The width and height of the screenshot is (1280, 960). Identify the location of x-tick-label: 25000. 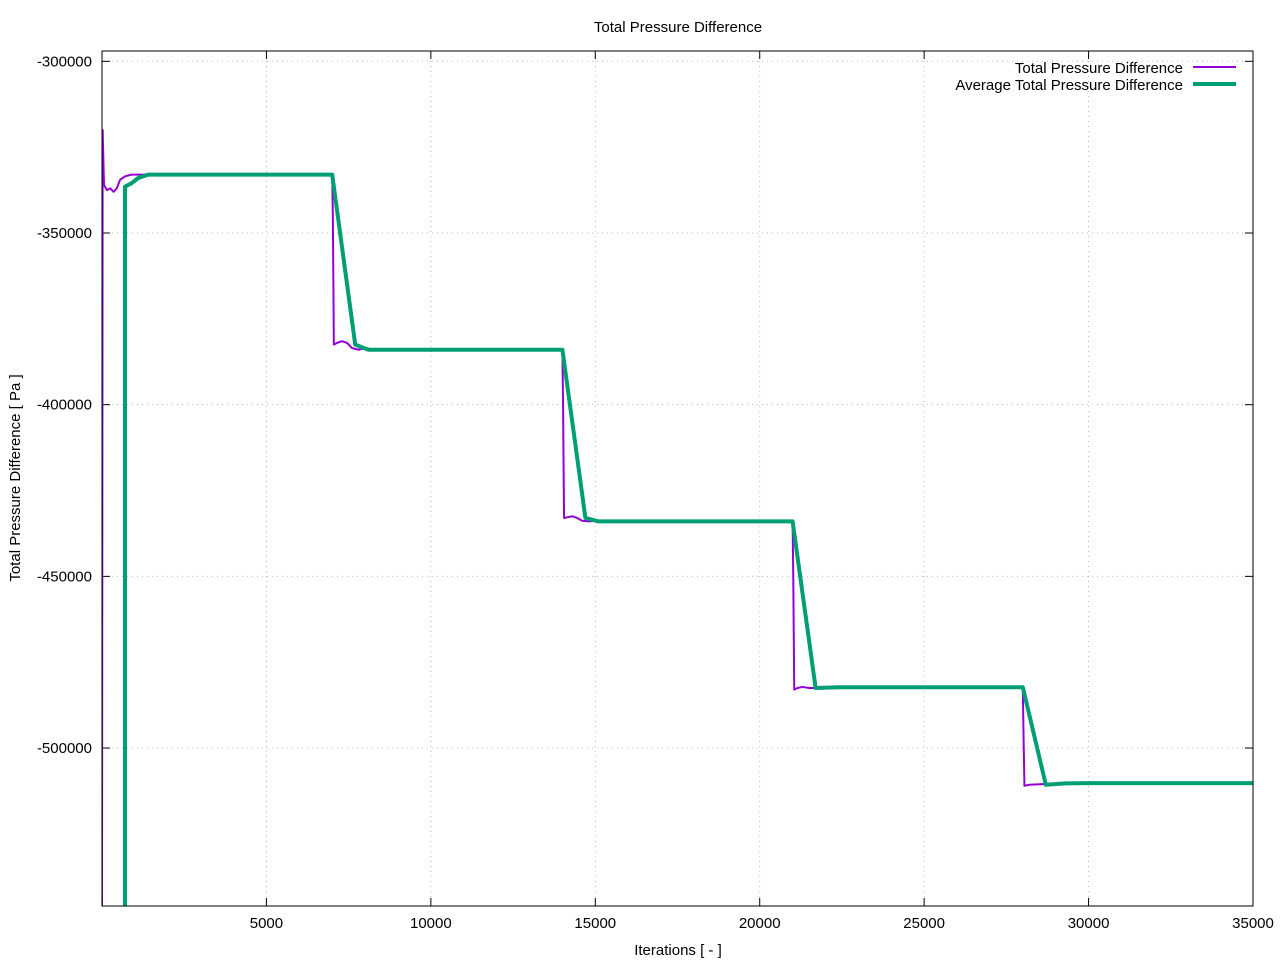
(924, 923).